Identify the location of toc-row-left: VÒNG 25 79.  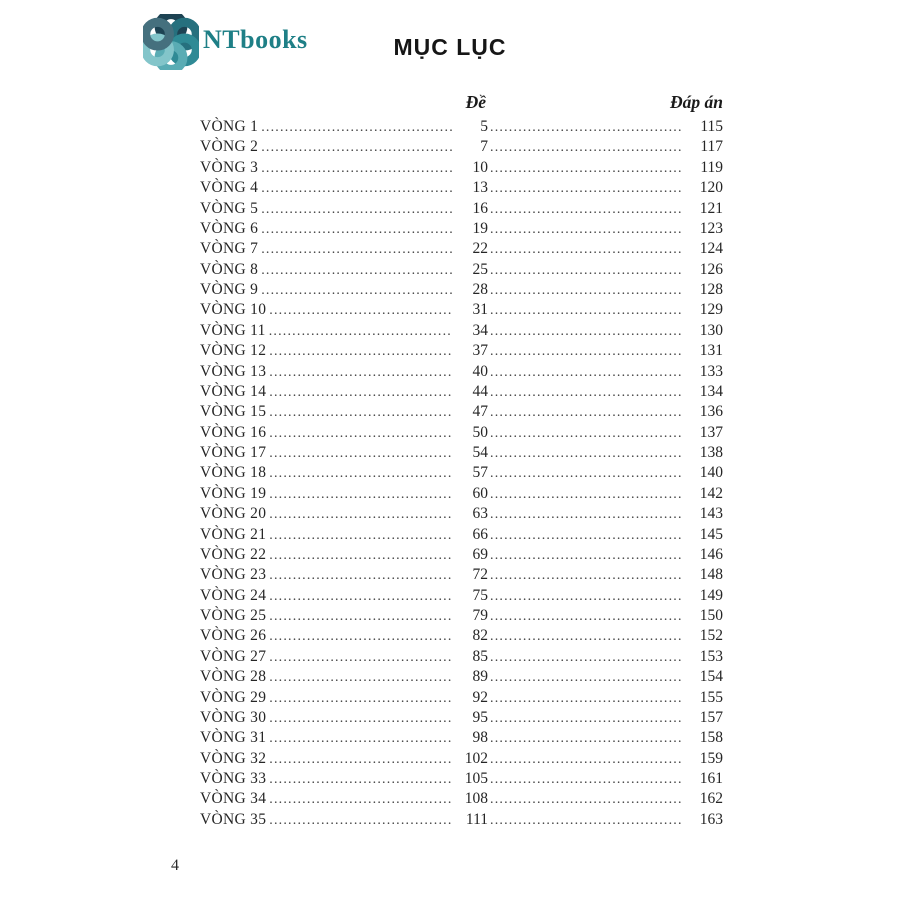
(344, 616).